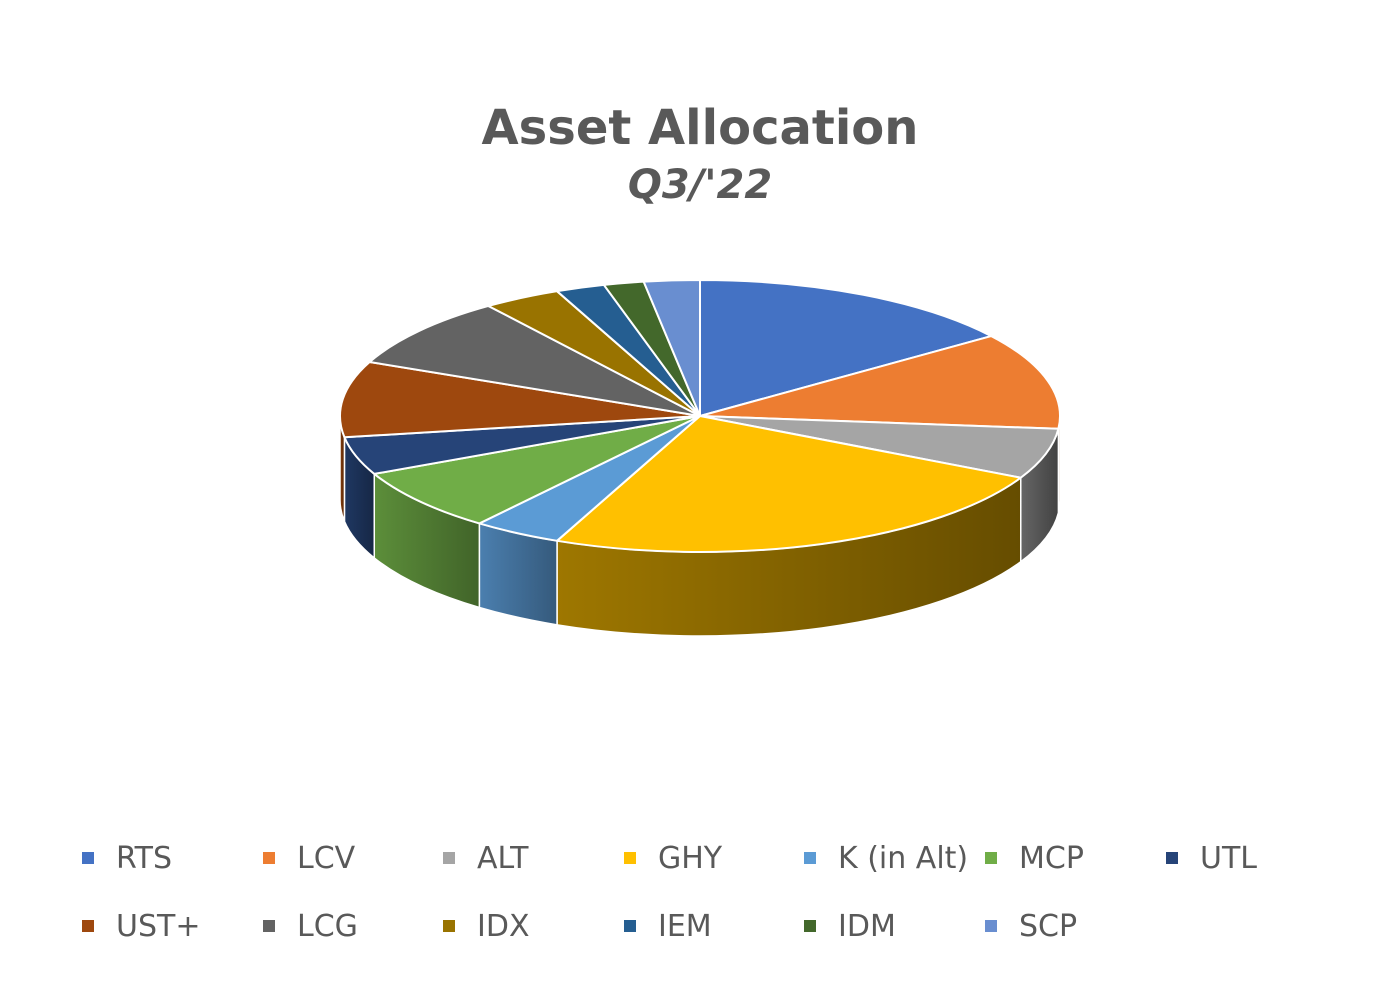 This screenshot has width=1400, height=1000. Describe the element at coordinates (520, 399) in the screenshot. I see `pie-slice-ust-plus` at that location.